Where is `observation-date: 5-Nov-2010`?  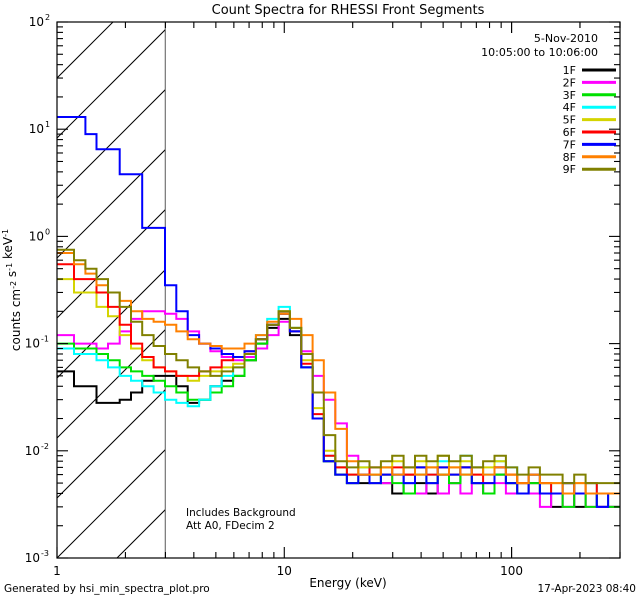 observation-date: 5-Nov-2010 is located at coordinates (566, 38).